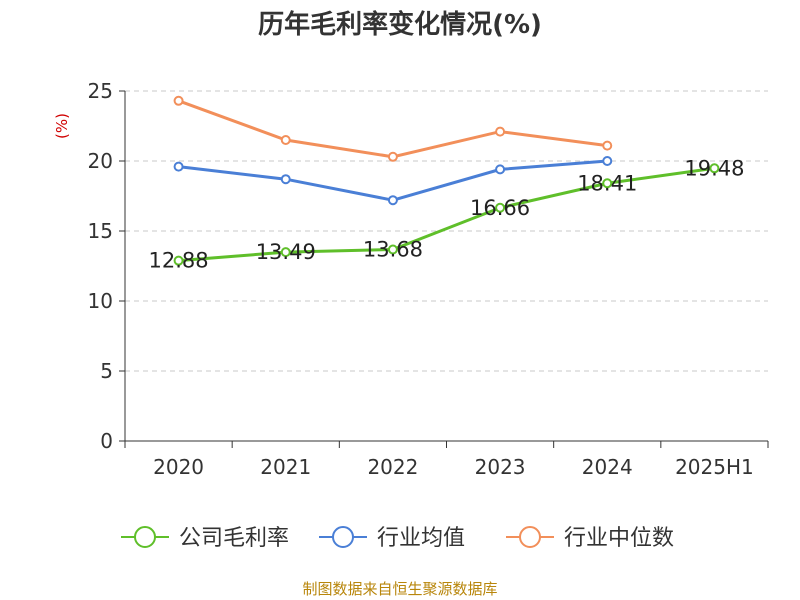 This screenshot has width=800, height=600. Describe the element at coordinates (607, 467) in the screenshot. I see `x-tick-label: 2024` at that location.